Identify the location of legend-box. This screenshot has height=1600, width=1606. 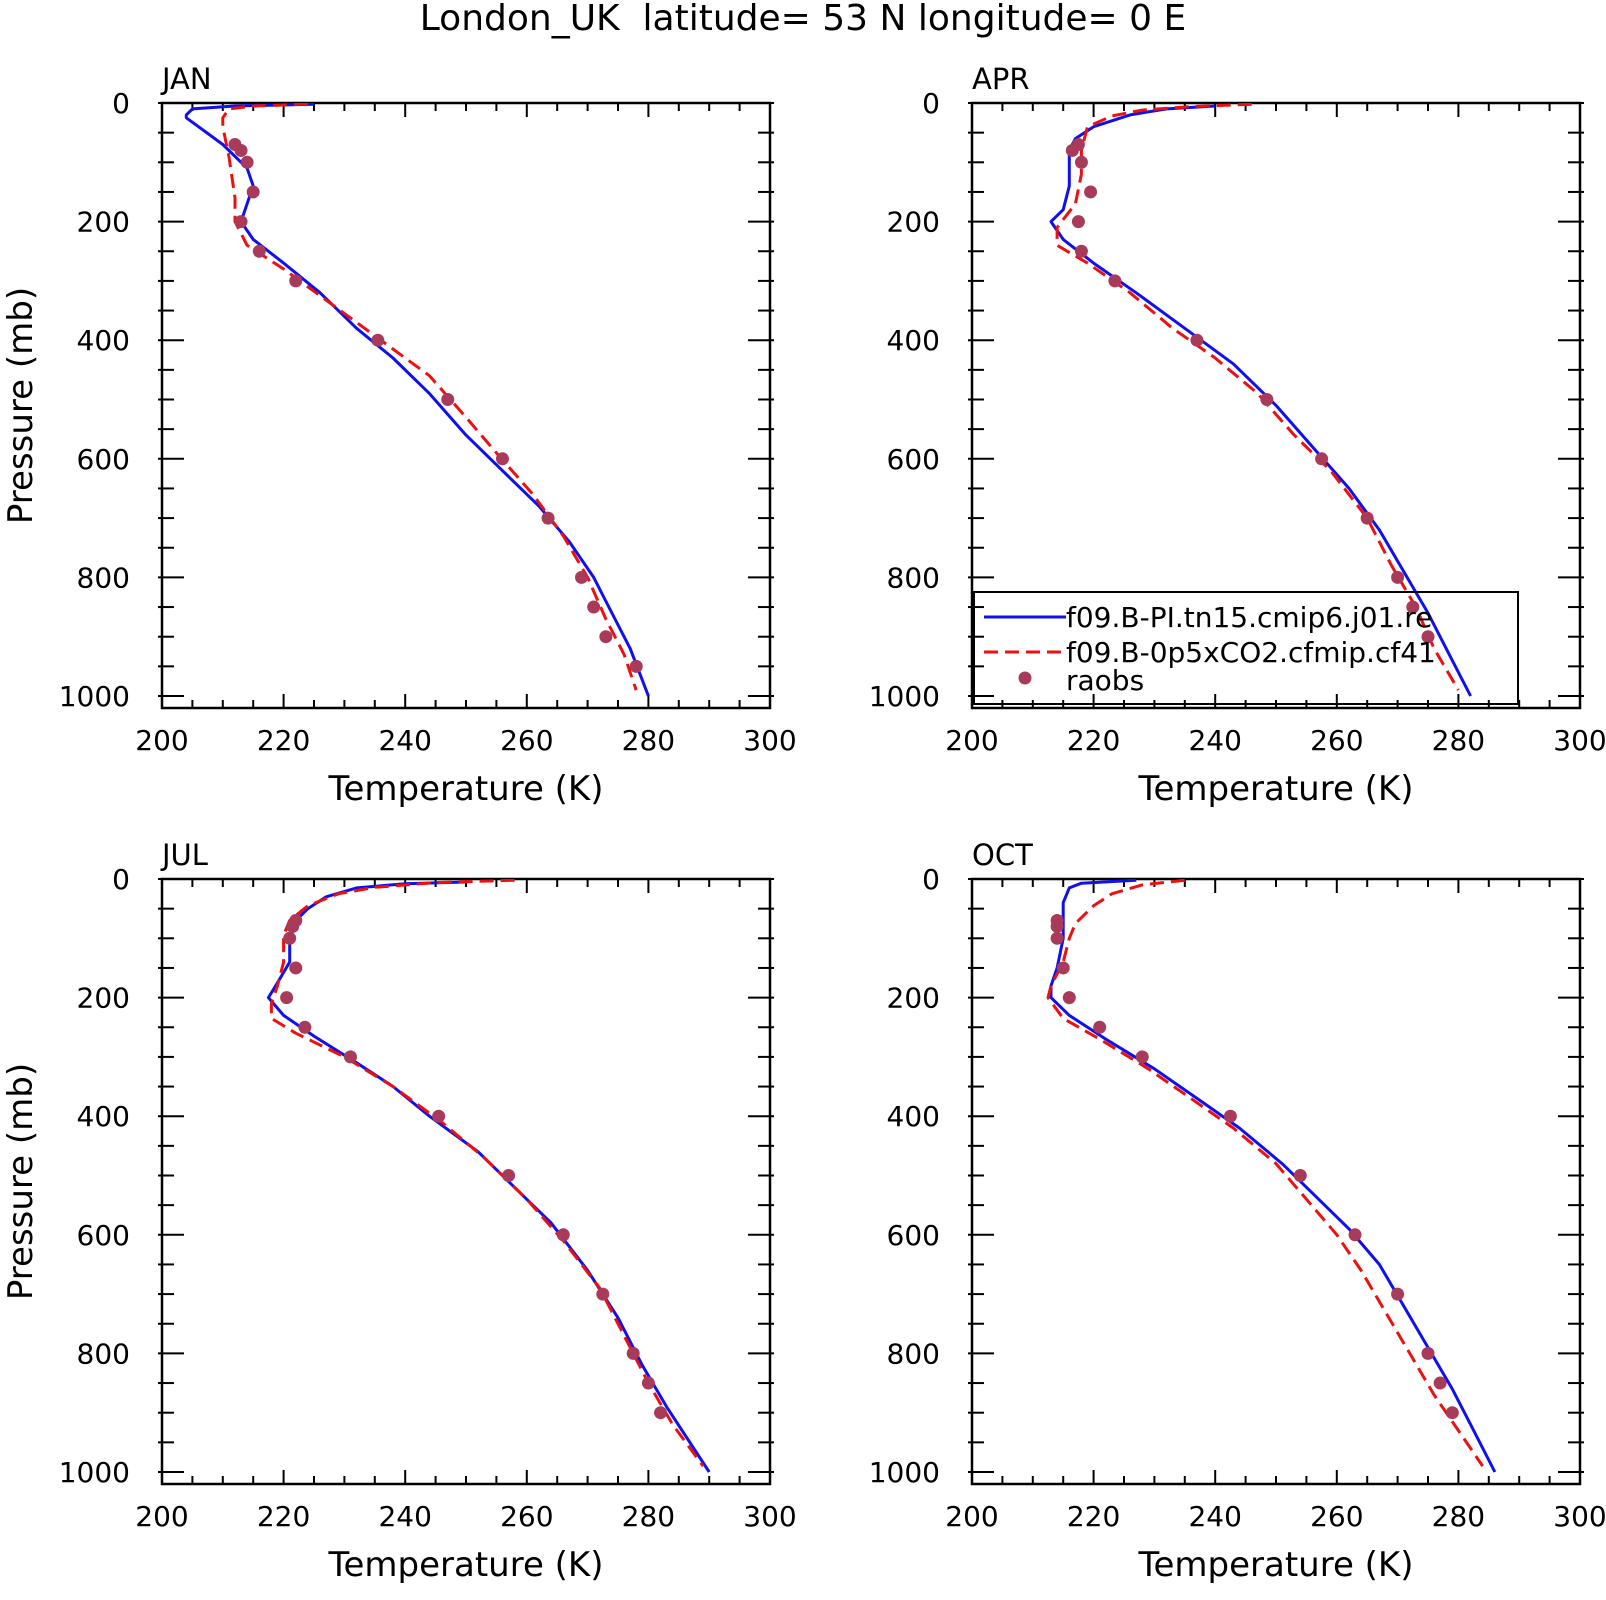
(1246, 648).